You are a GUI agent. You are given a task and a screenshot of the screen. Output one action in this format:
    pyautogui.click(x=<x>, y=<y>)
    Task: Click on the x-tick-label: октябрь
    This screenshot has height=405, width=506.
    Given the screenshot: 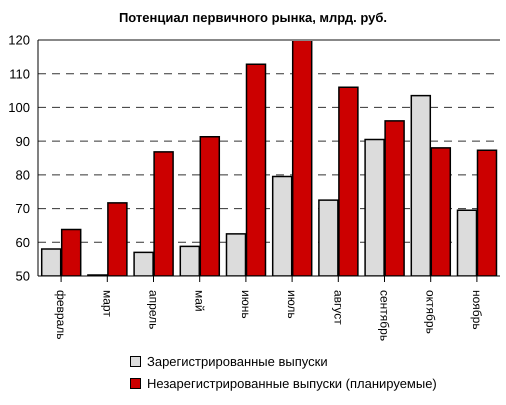 What is the action you would take?
    pyautogui.click(x=431, y=312)
    